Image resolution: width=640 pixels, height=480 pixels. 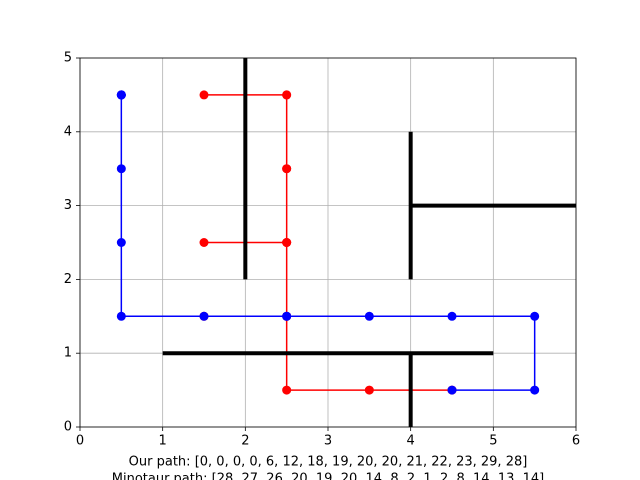 What do you see at coordinates (80, 441) in the screenshot?
I see `x-tick-label: 0` at bounding box center [80, 441].